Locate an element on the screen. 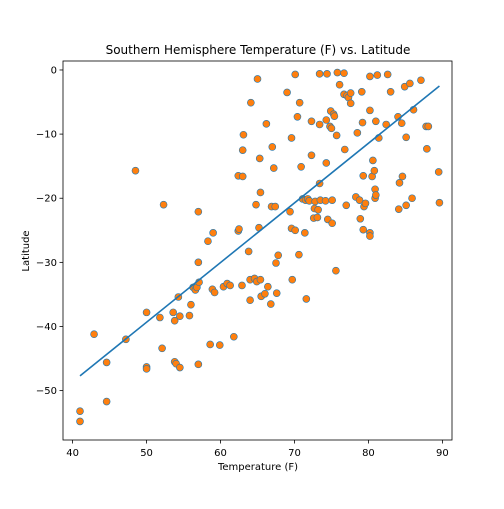 This screenshot has height=509, width=504. x-tick-label: 80 is located at coordinates (368, 453).